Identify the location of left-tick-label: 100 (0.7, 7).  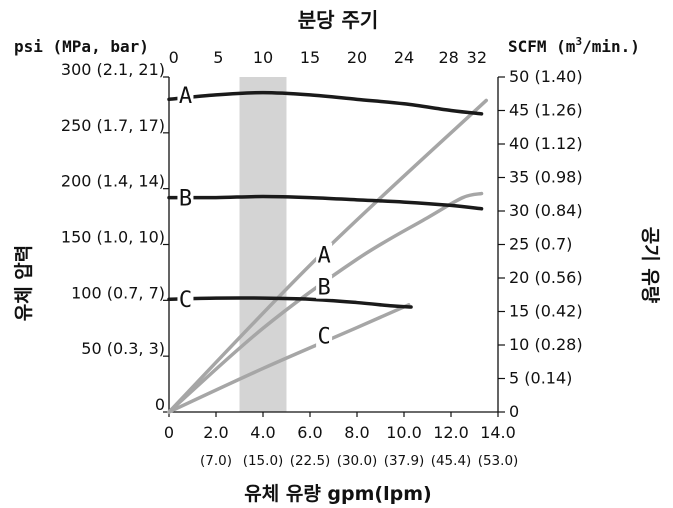
(118, 292).